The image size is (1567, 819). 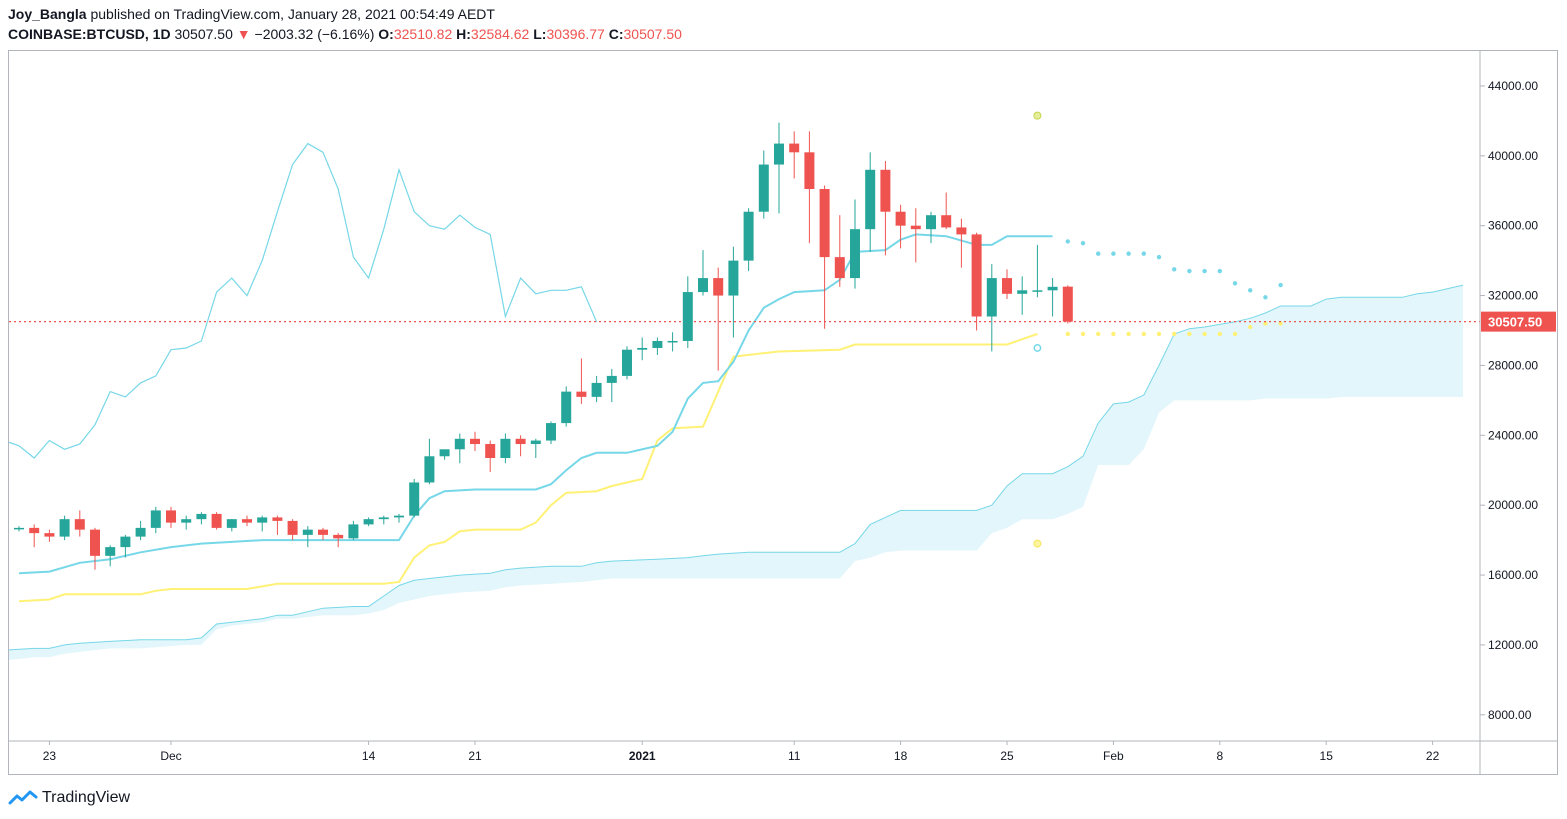 I want to click on x-tick-label: Feb, so click(x=1113, y=756).